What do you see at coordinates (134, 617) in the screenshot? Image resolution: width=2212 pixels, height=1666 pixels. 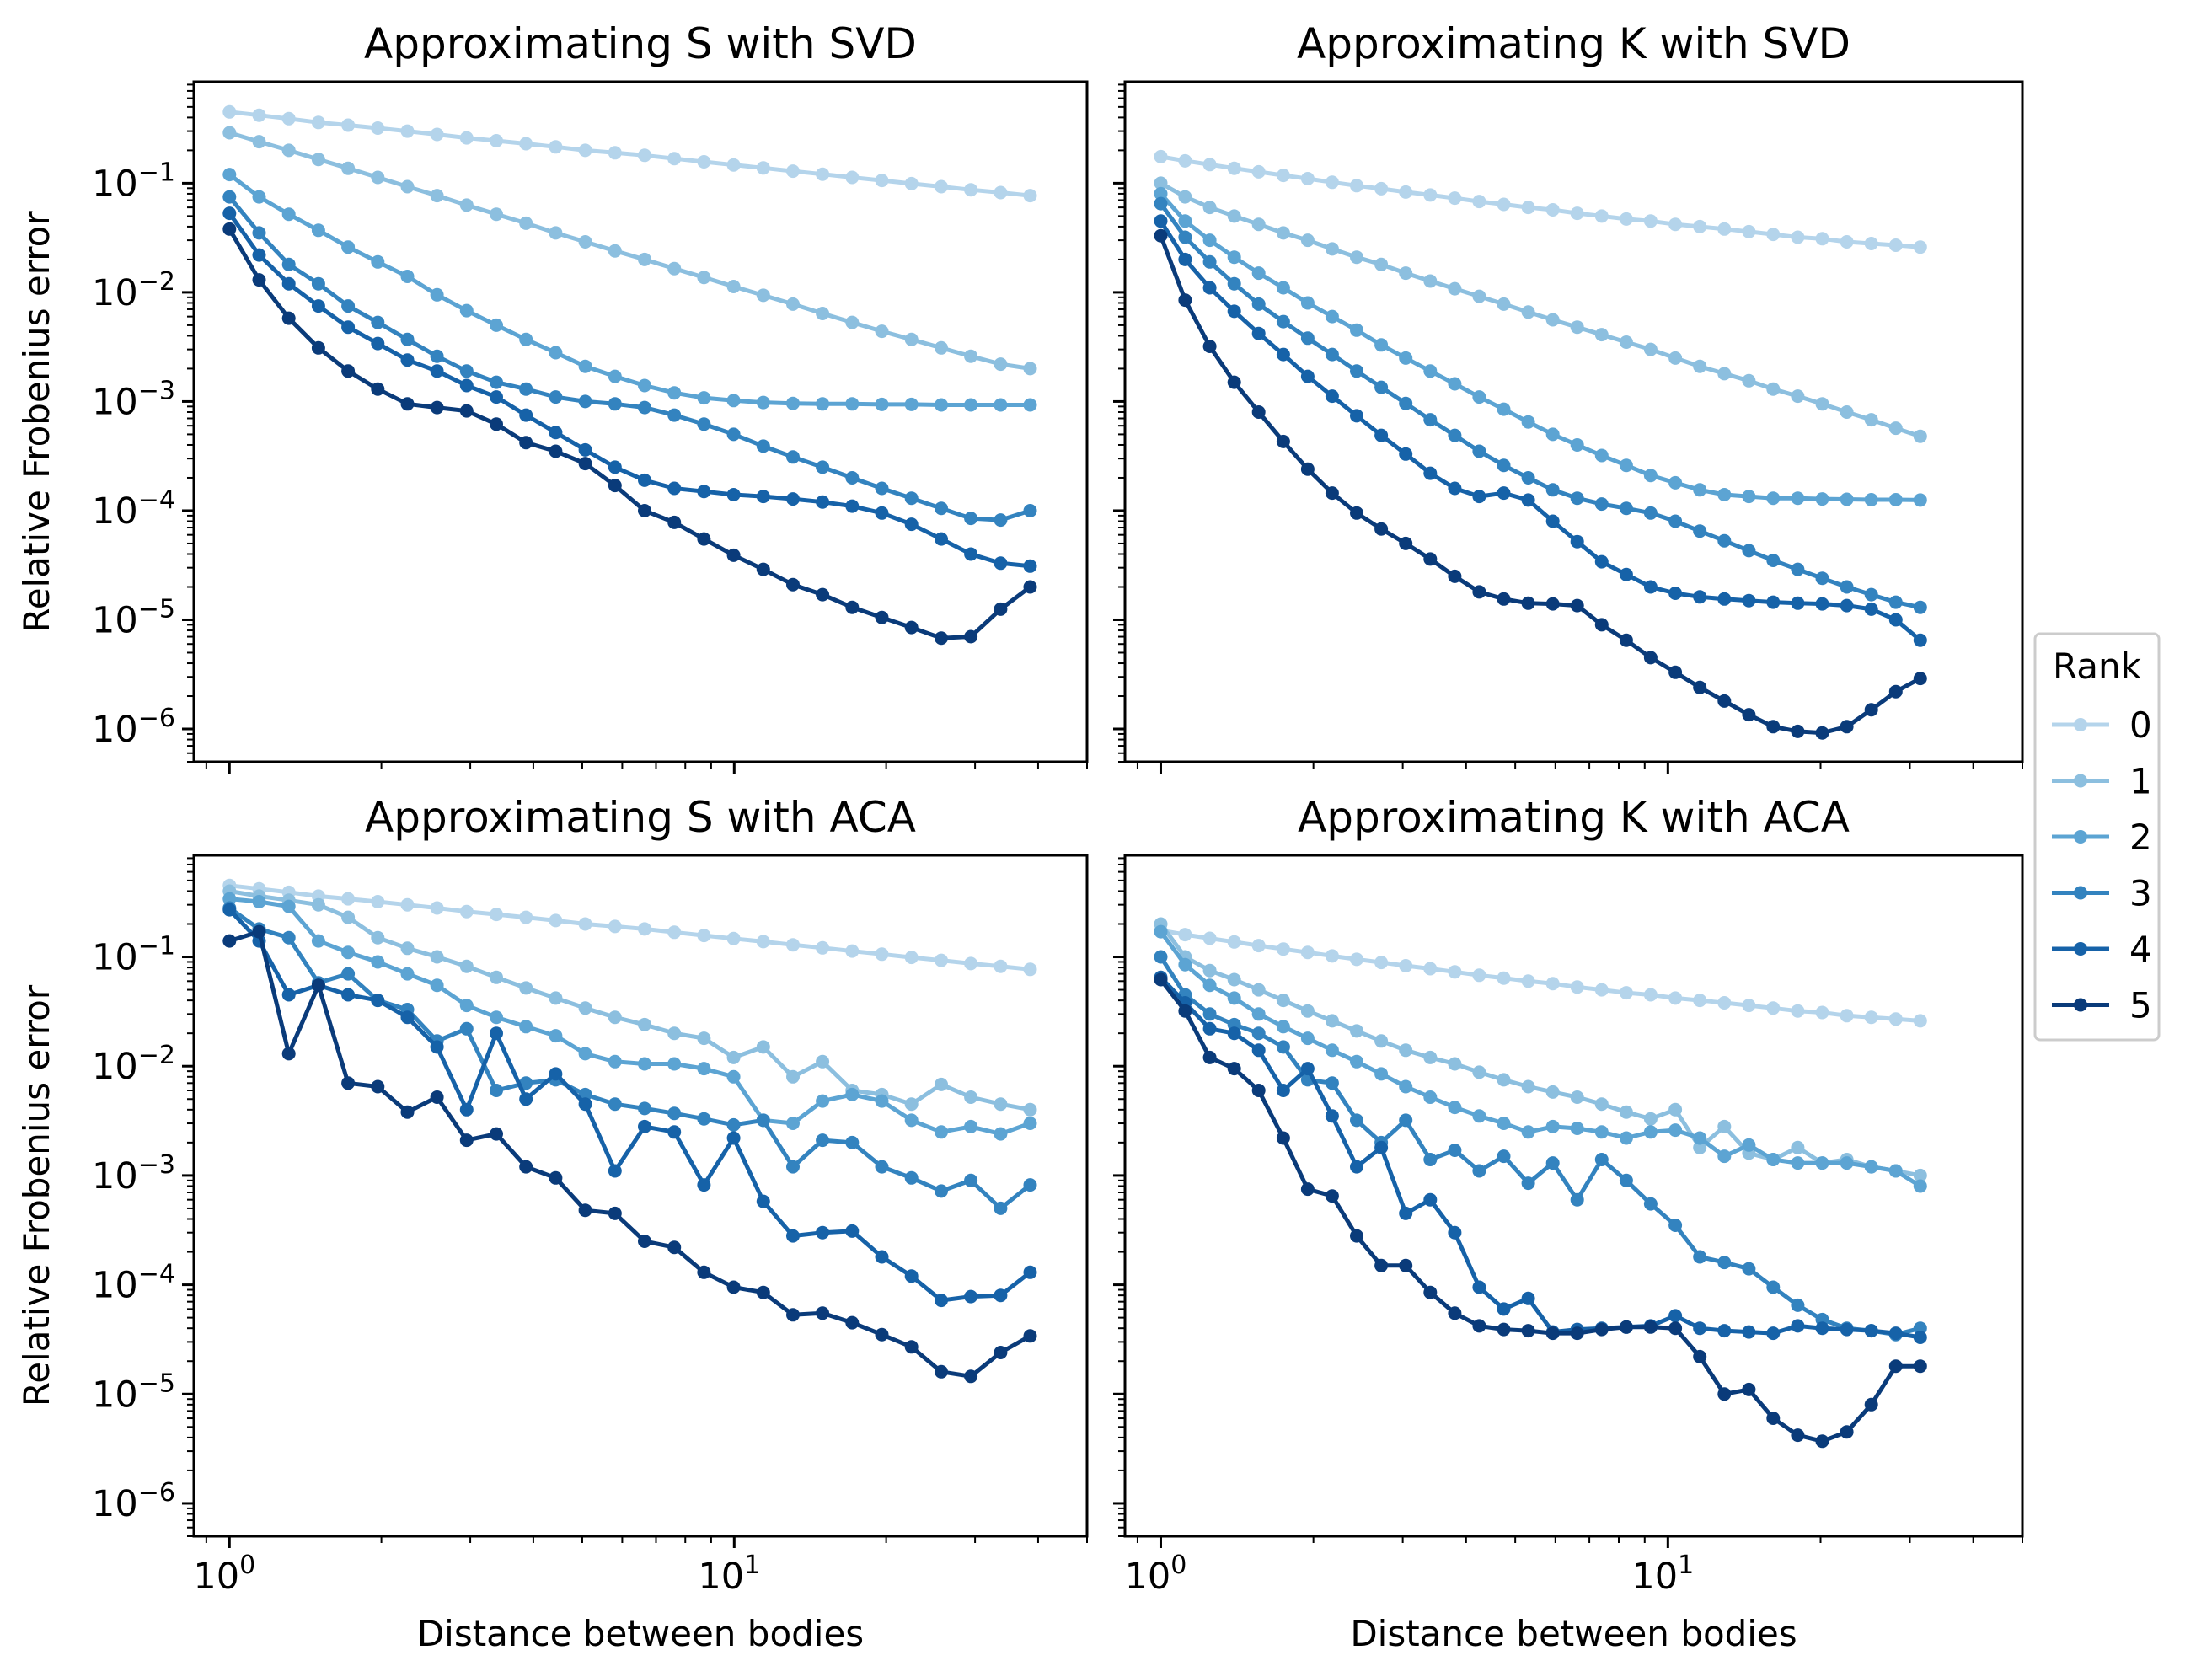 I see `y-tick-label: 10⁻⁵` at bounding box center [134, 617].